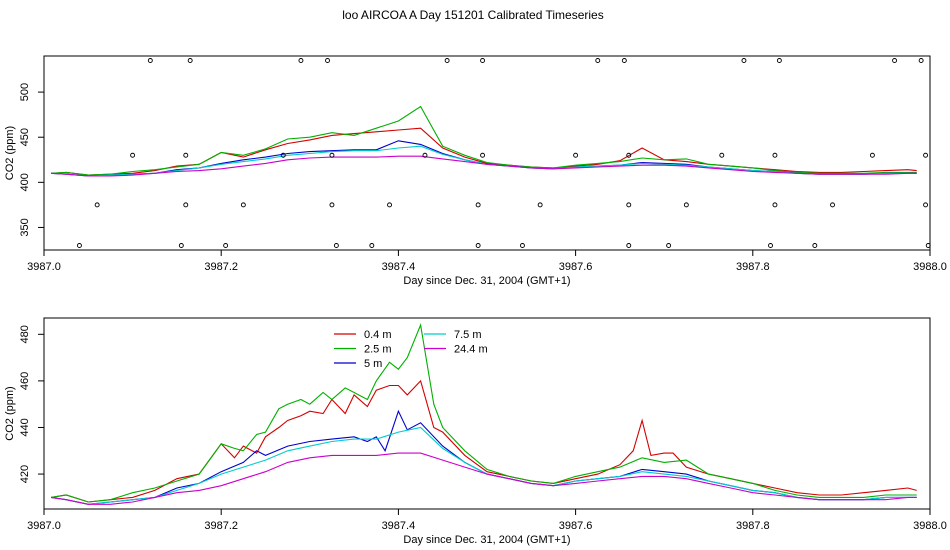 The image size is (950, 550). What do you see at coordinates (378, 335) in the screenshot?
I see `legend-label: 0.4 m` at bounding box center [378, 335].